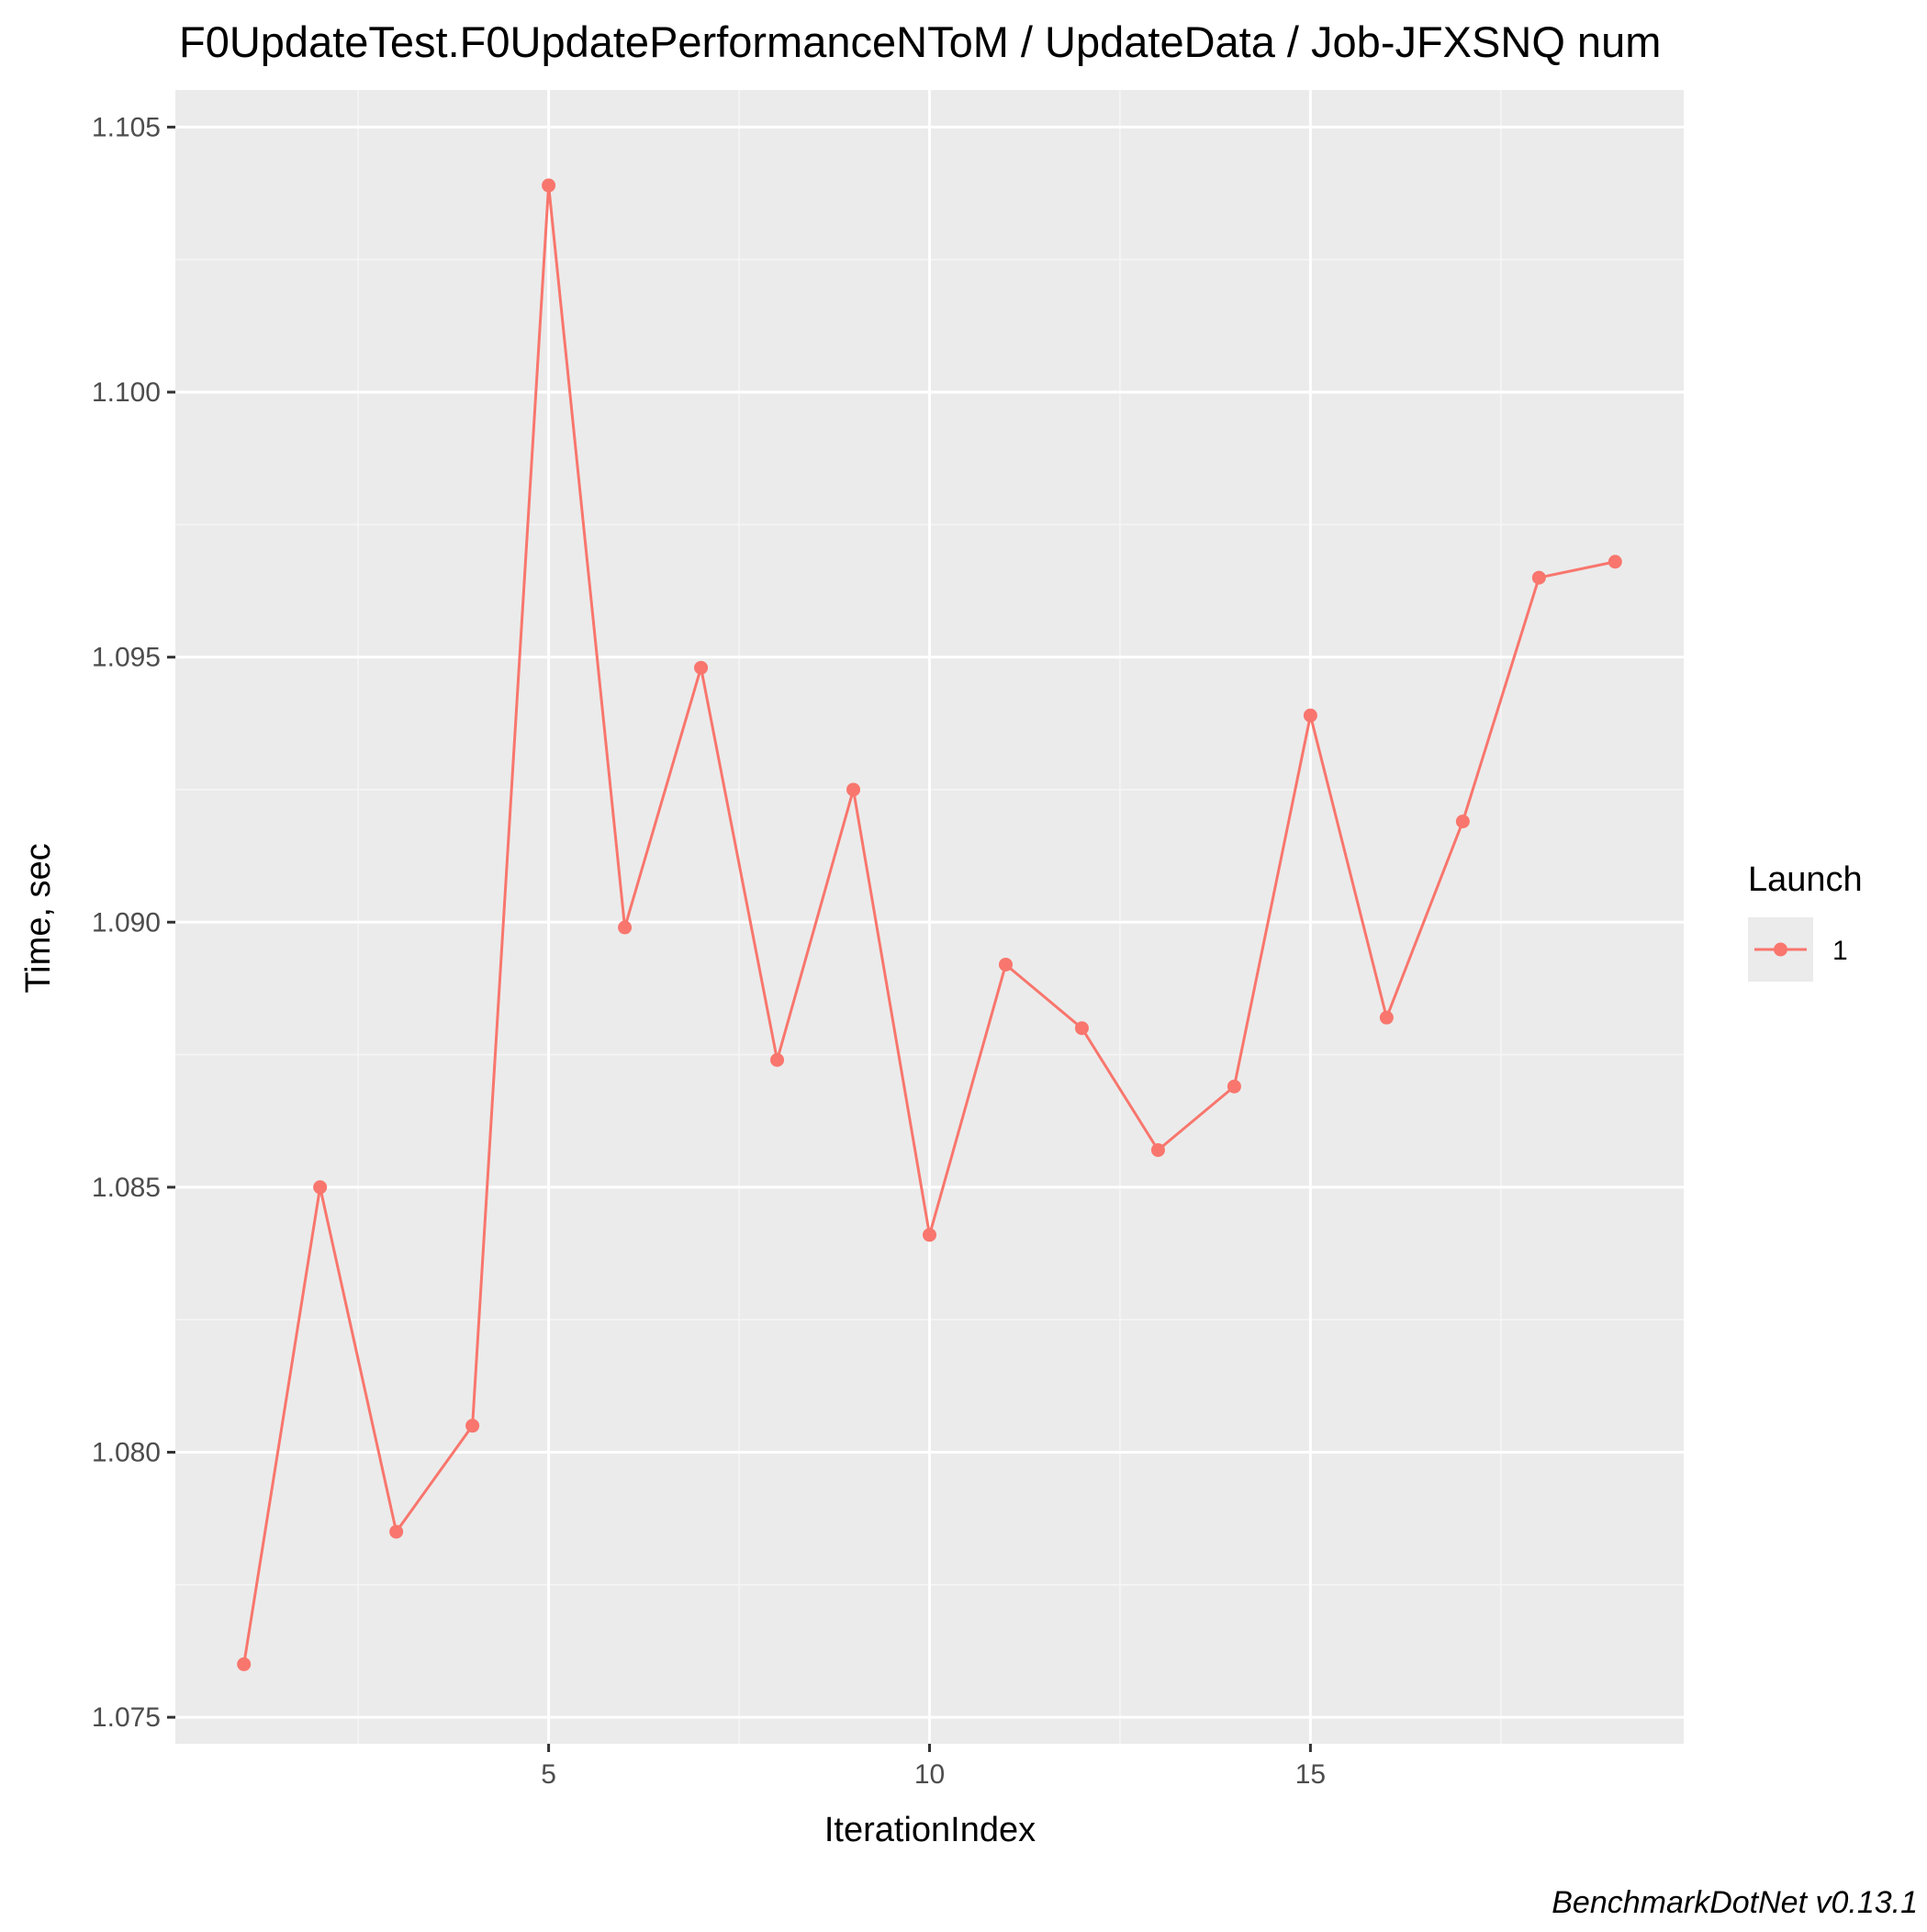  Describe the element at coordinates (126, 922) in the screenshot. I see `y-tick-label: 1.090` at that location.